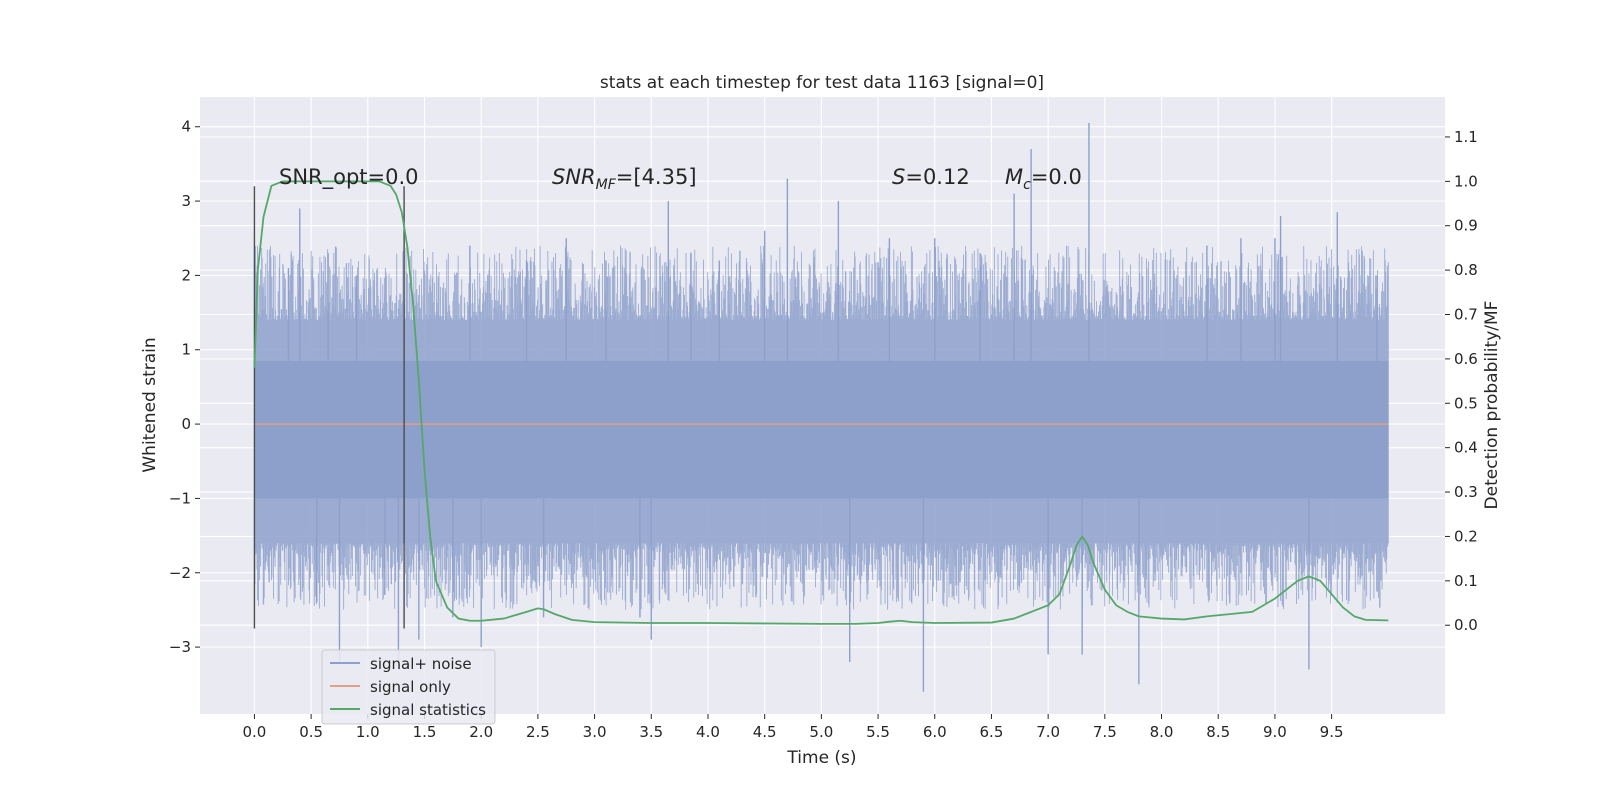 Image resolution: width=1600 pixels, height=800 pixels. I want to click on snr-mf-subscript: MF, so click(606, 185).